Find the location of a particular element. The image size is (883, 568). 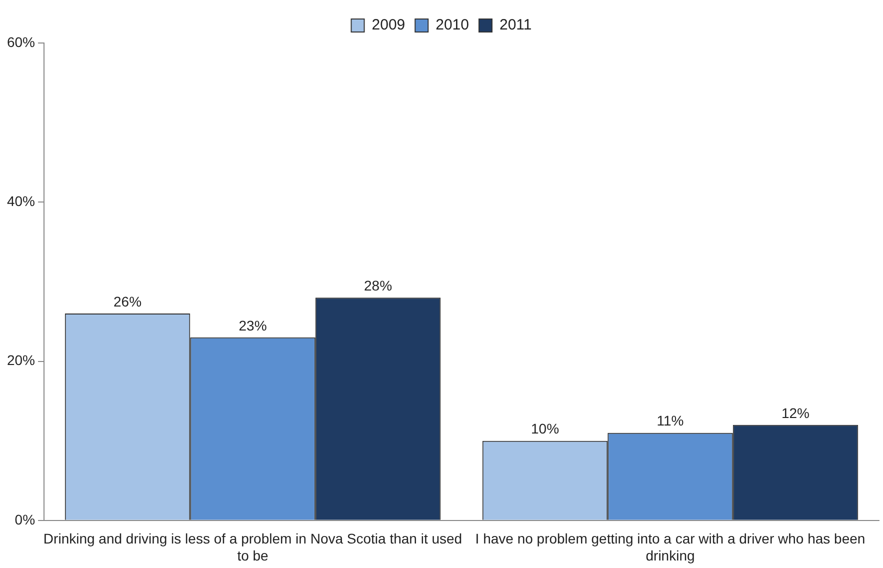

data-label: 11% is located at coordinates (670, 420).